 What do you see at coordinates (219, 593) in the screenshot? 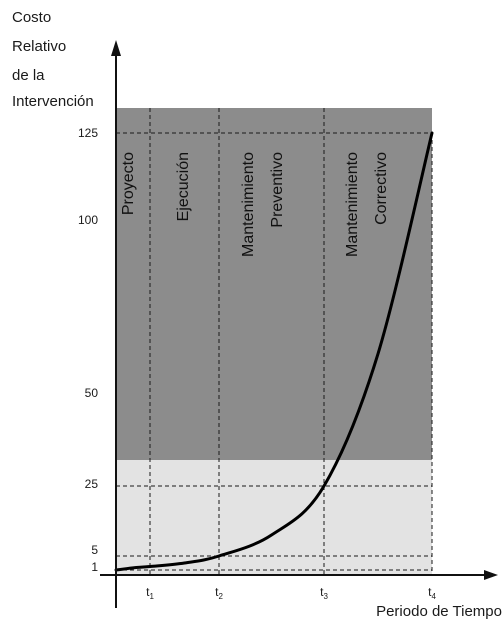
I see `x-tick-label: t2` at bounding box center [219, 593].